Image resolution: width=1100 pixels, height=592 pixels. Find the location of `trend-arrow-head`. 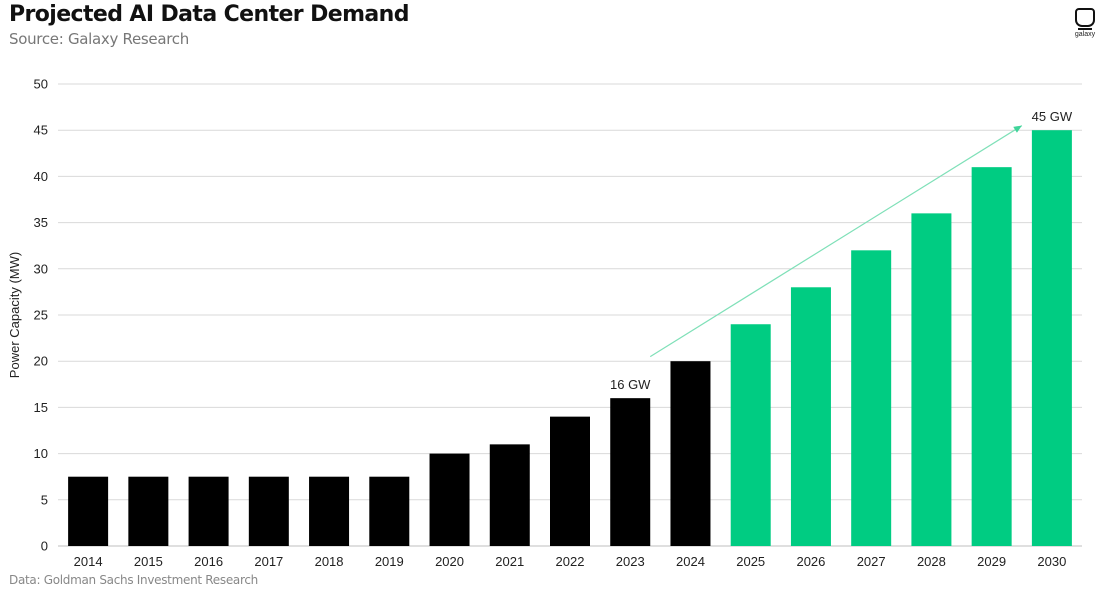

trend-arrow-head is located at coordinates (1017, 129).